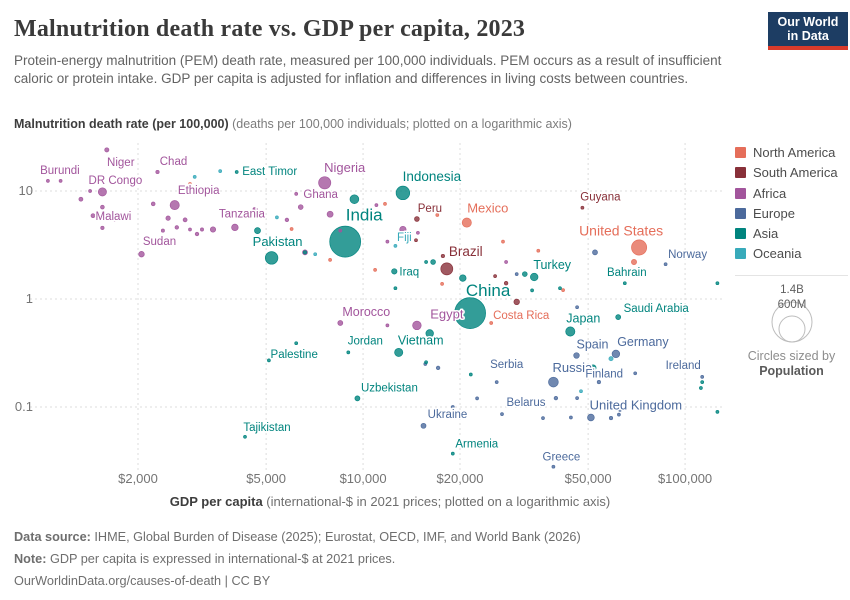 The image size is (850, 600). What do you see at coordinates (102, 207) in the screenshot?
I see `country-dot-malawi` at bounding box center [102, 207].